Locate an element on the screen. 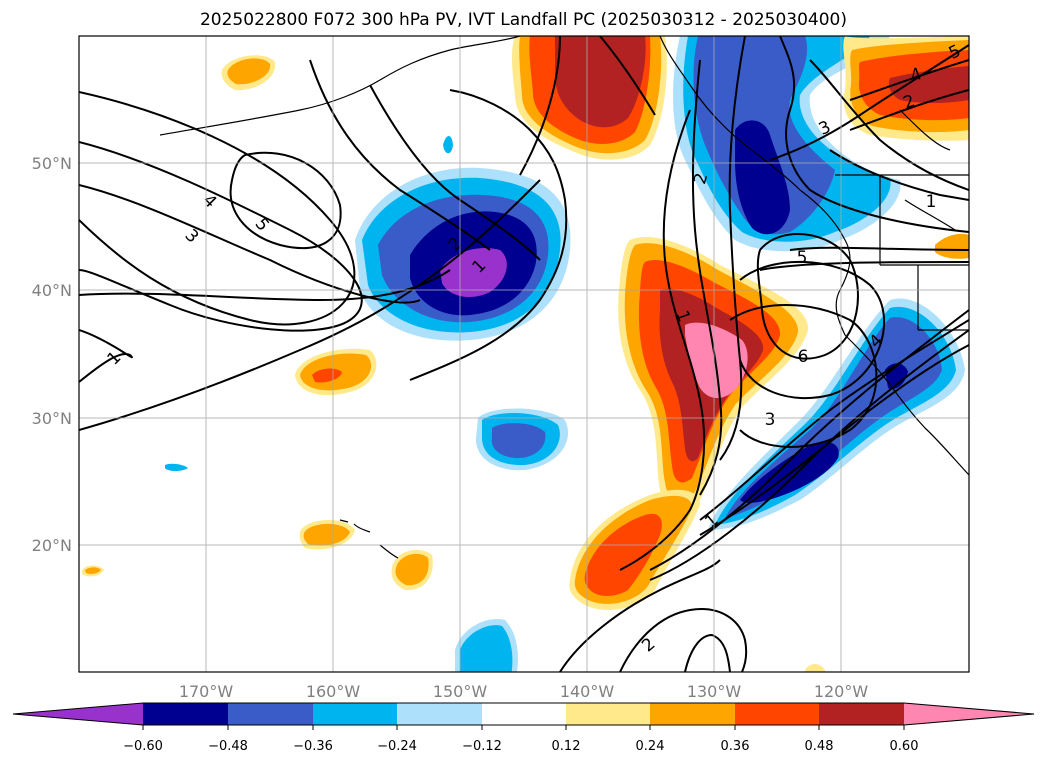 The width and height of the screenshot is (1047, 765). negative-anomaly-small is located at coordinates (448, 145).